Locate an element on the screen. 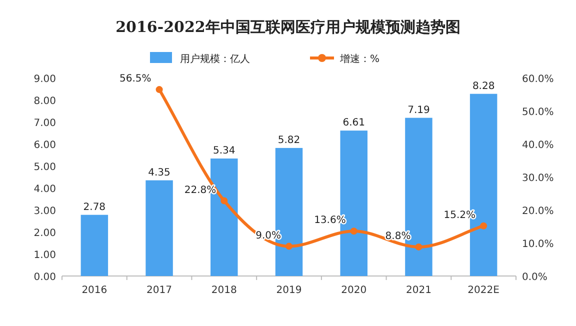  data-label: 56.5% is located at coordinates (136, 79).